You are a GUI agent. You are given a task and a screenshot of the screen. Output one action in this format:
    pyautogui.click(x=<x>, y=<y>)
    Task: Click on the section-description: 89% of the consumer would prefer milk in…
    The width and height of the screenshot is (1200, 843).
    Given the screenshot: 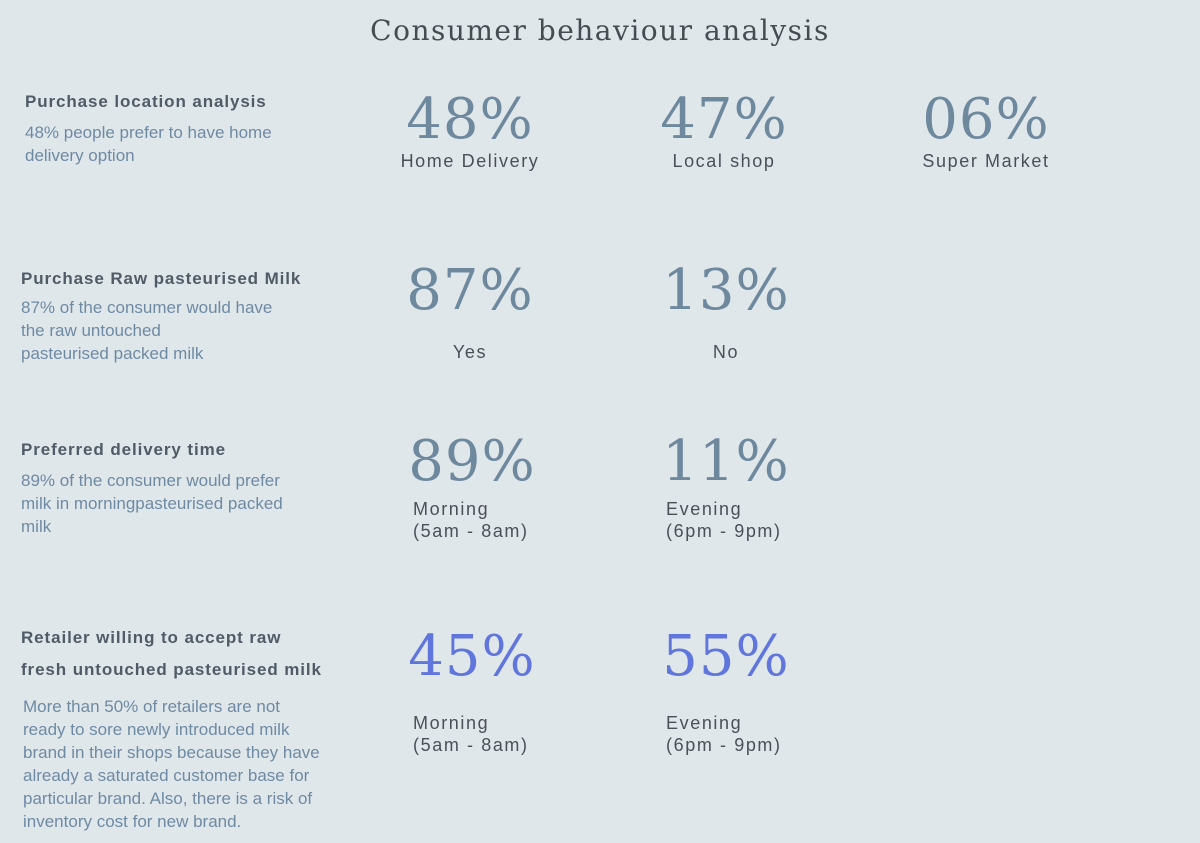 What is the action you would take?
    pyautogui.click(x=181, y=503)
    